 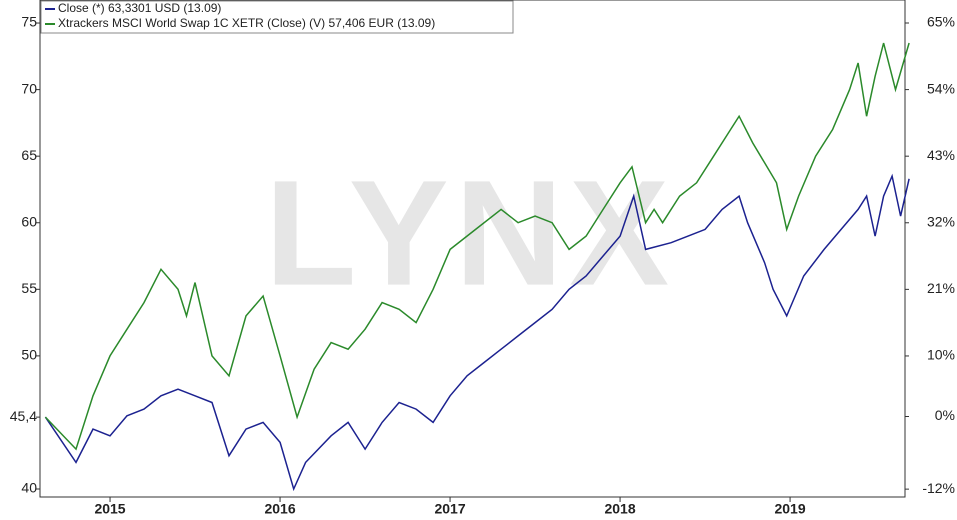 What do you see at coordinates (941, 22) in the screenshot?
I see `y2-tick-label: 65%` at bounding box center [941, 22].